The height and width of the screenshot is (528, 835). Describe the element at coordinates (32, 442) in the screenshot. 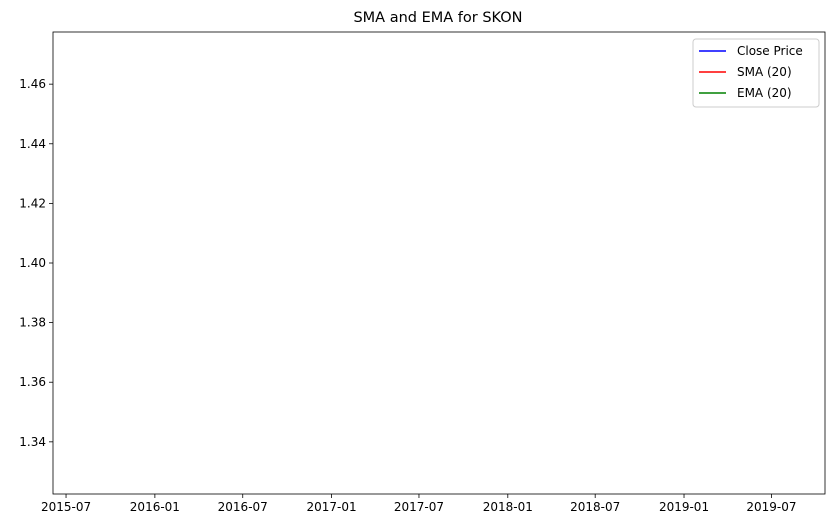

I see `y-tick-label: 1.34` at that location.